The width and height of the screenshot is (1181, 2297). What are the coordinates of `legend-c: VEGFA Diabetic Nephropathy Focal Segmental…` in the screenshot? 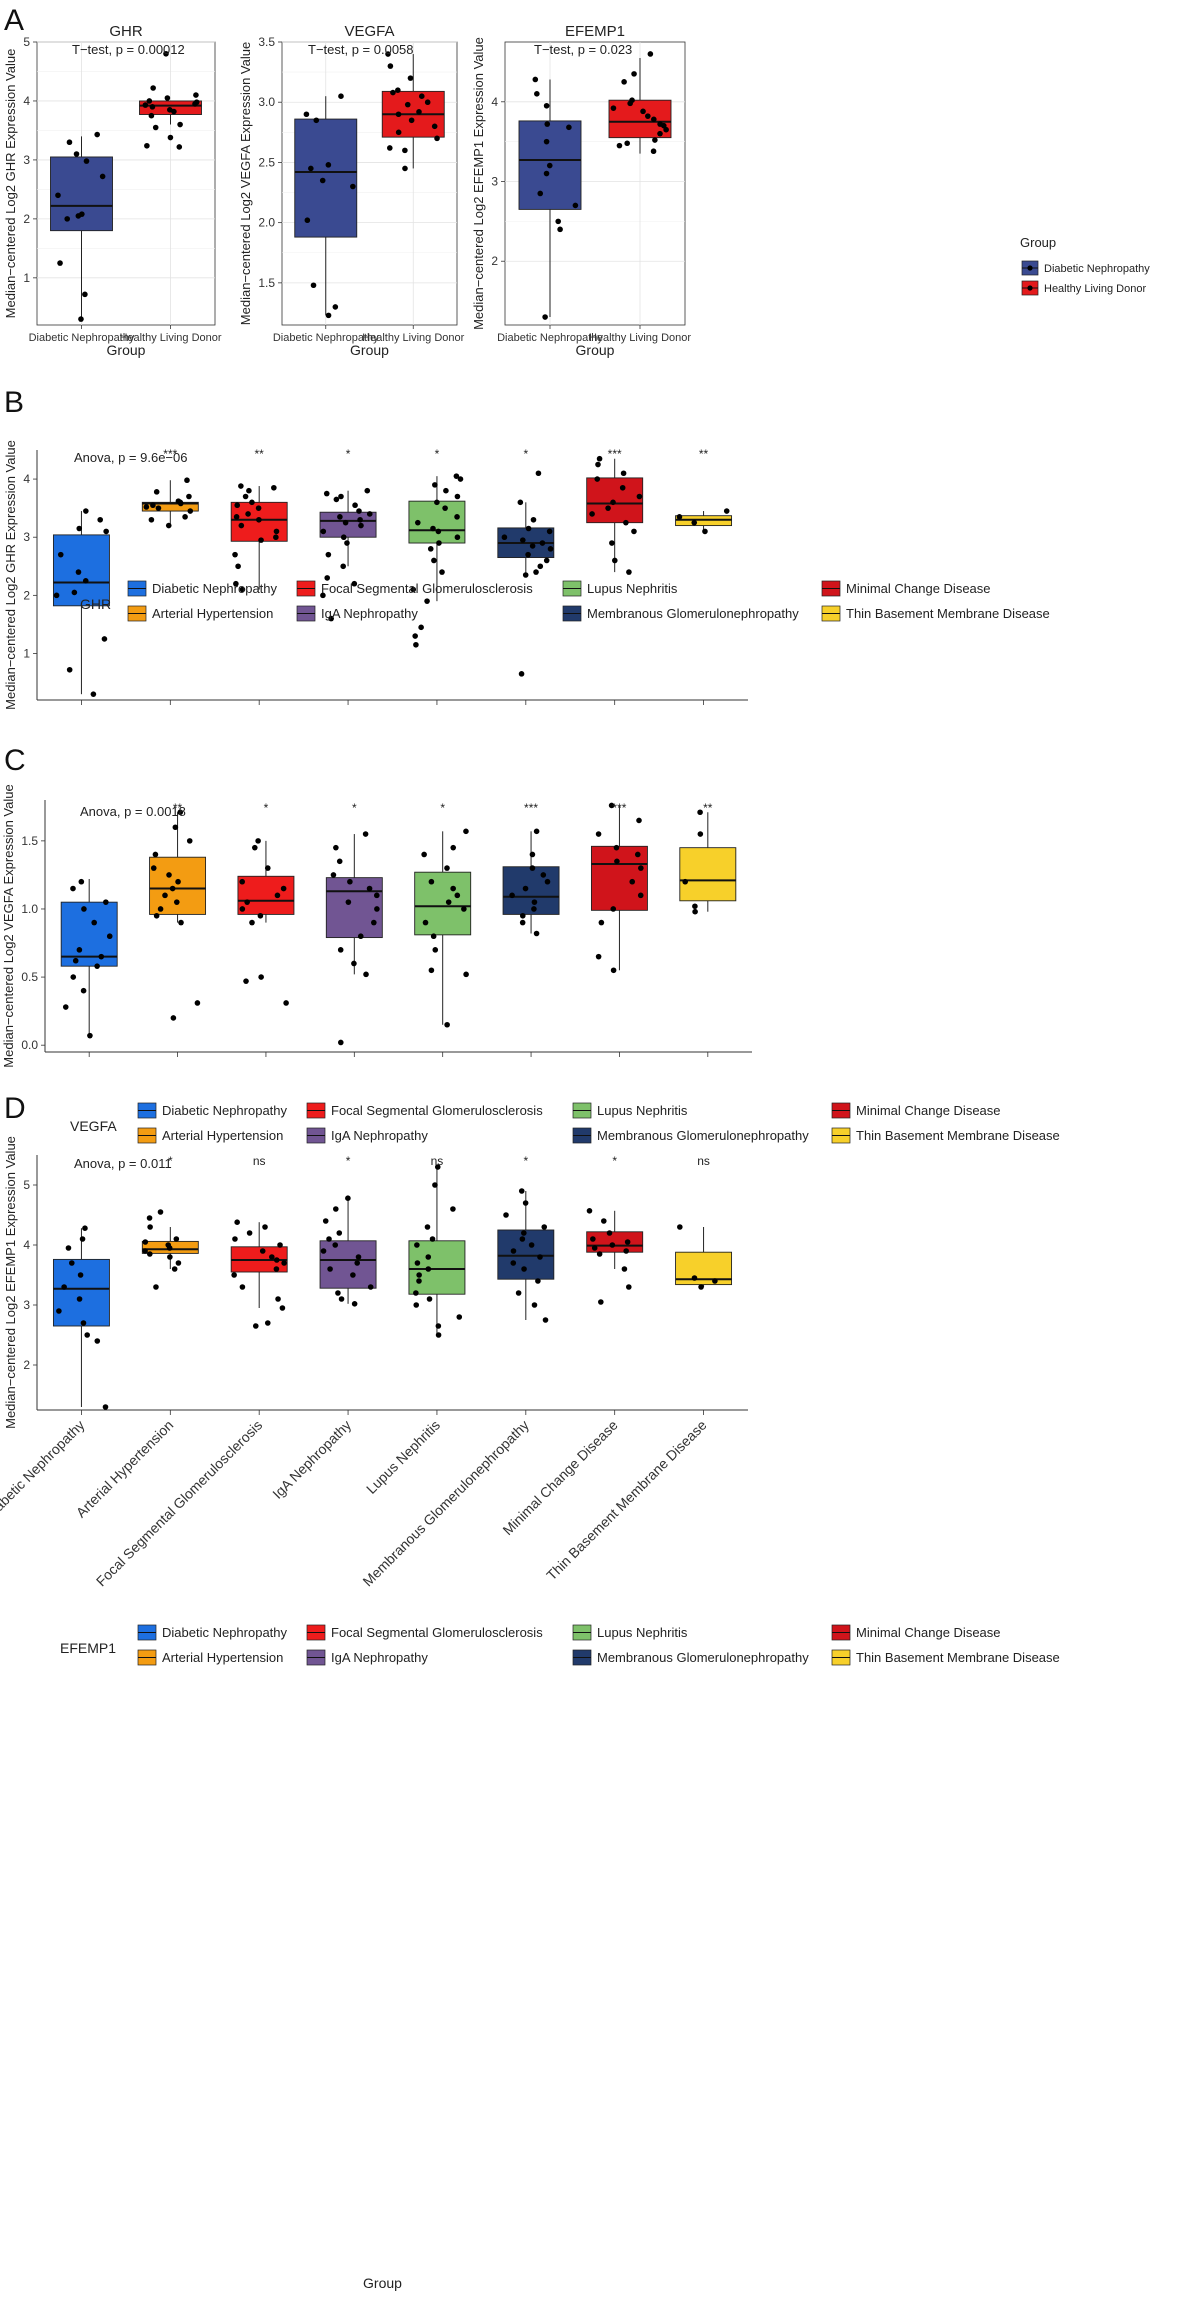 It's located at (565, 1123).